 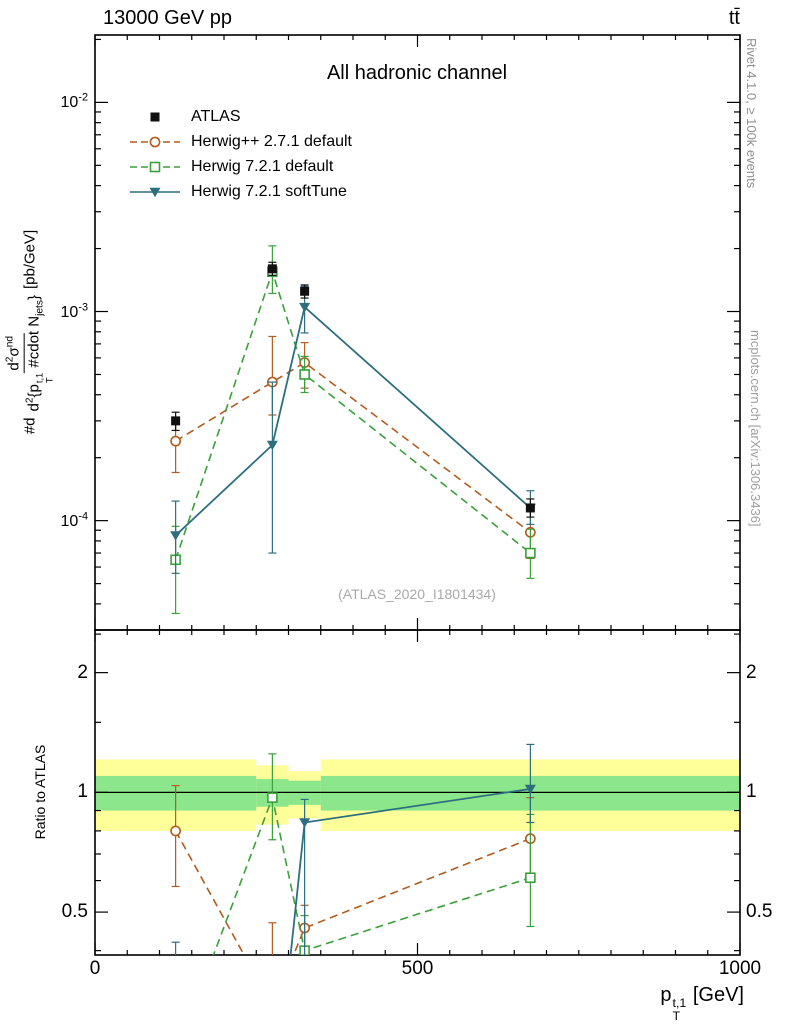 What do you see at coordinates (755, 428) in the screenshot?
I see `mcplots-credit-label: mcplots.cern.ch [arXiv:1306.3436]` at bounding box center [755, 428].